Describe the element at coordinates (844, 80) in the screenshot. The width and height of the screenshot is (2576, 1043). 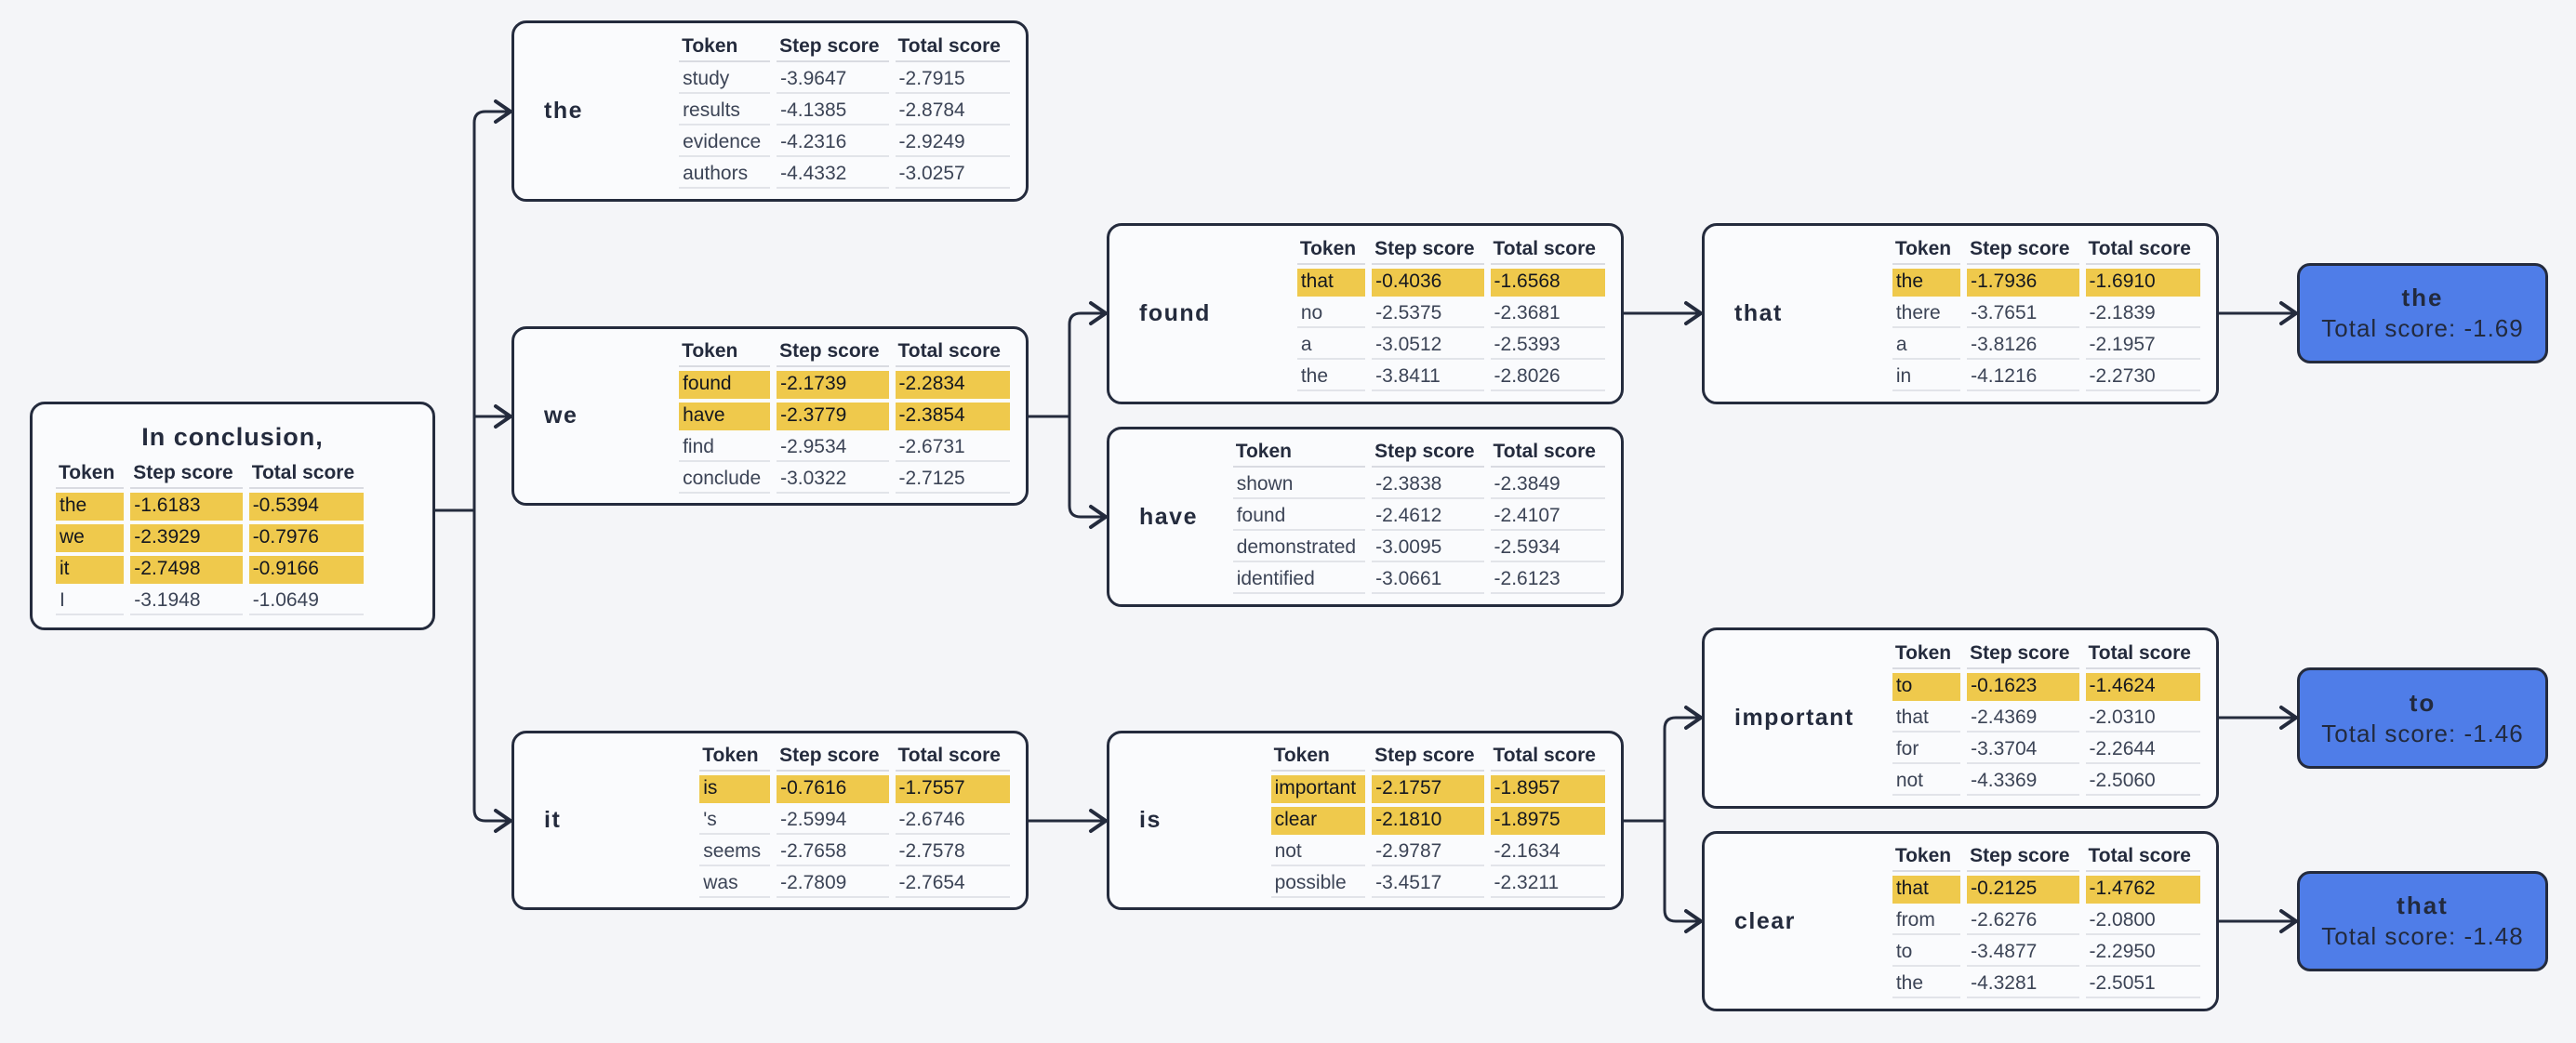
I see `candidate-row: study -3.9647 -2.7915` at that location.